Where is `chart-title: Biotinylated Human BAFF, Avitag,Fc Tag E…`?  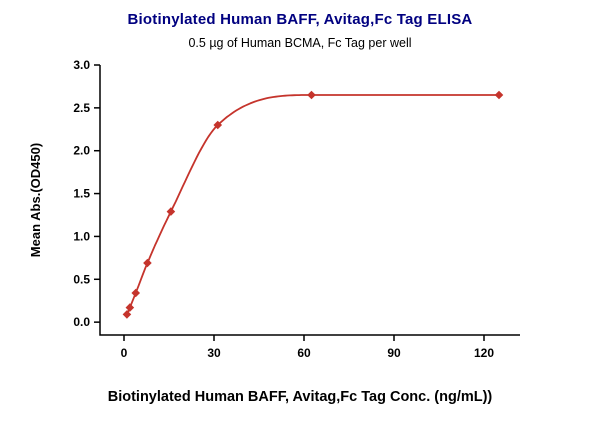
chart-title: Biotinylated Human BAFF, Avitag,Fc Tag E… is located at coordinates (300, 19).